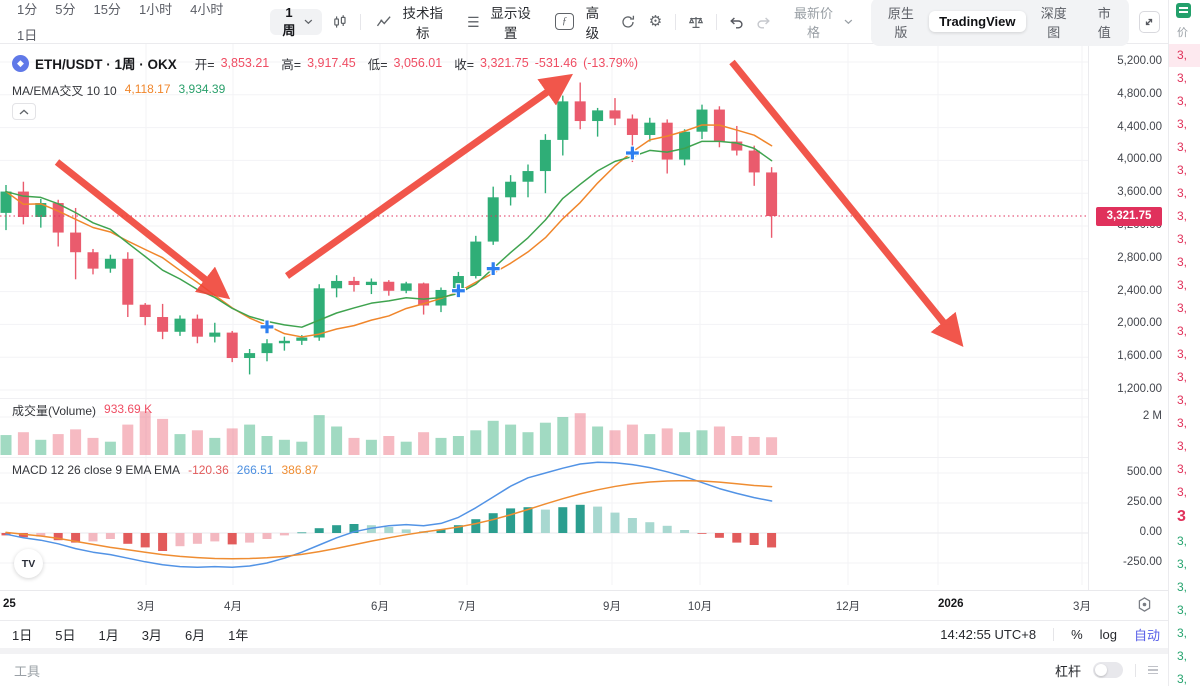  Describe the element at coordinates (584, 651) in the screenshot. I see `section-divider` at that location.